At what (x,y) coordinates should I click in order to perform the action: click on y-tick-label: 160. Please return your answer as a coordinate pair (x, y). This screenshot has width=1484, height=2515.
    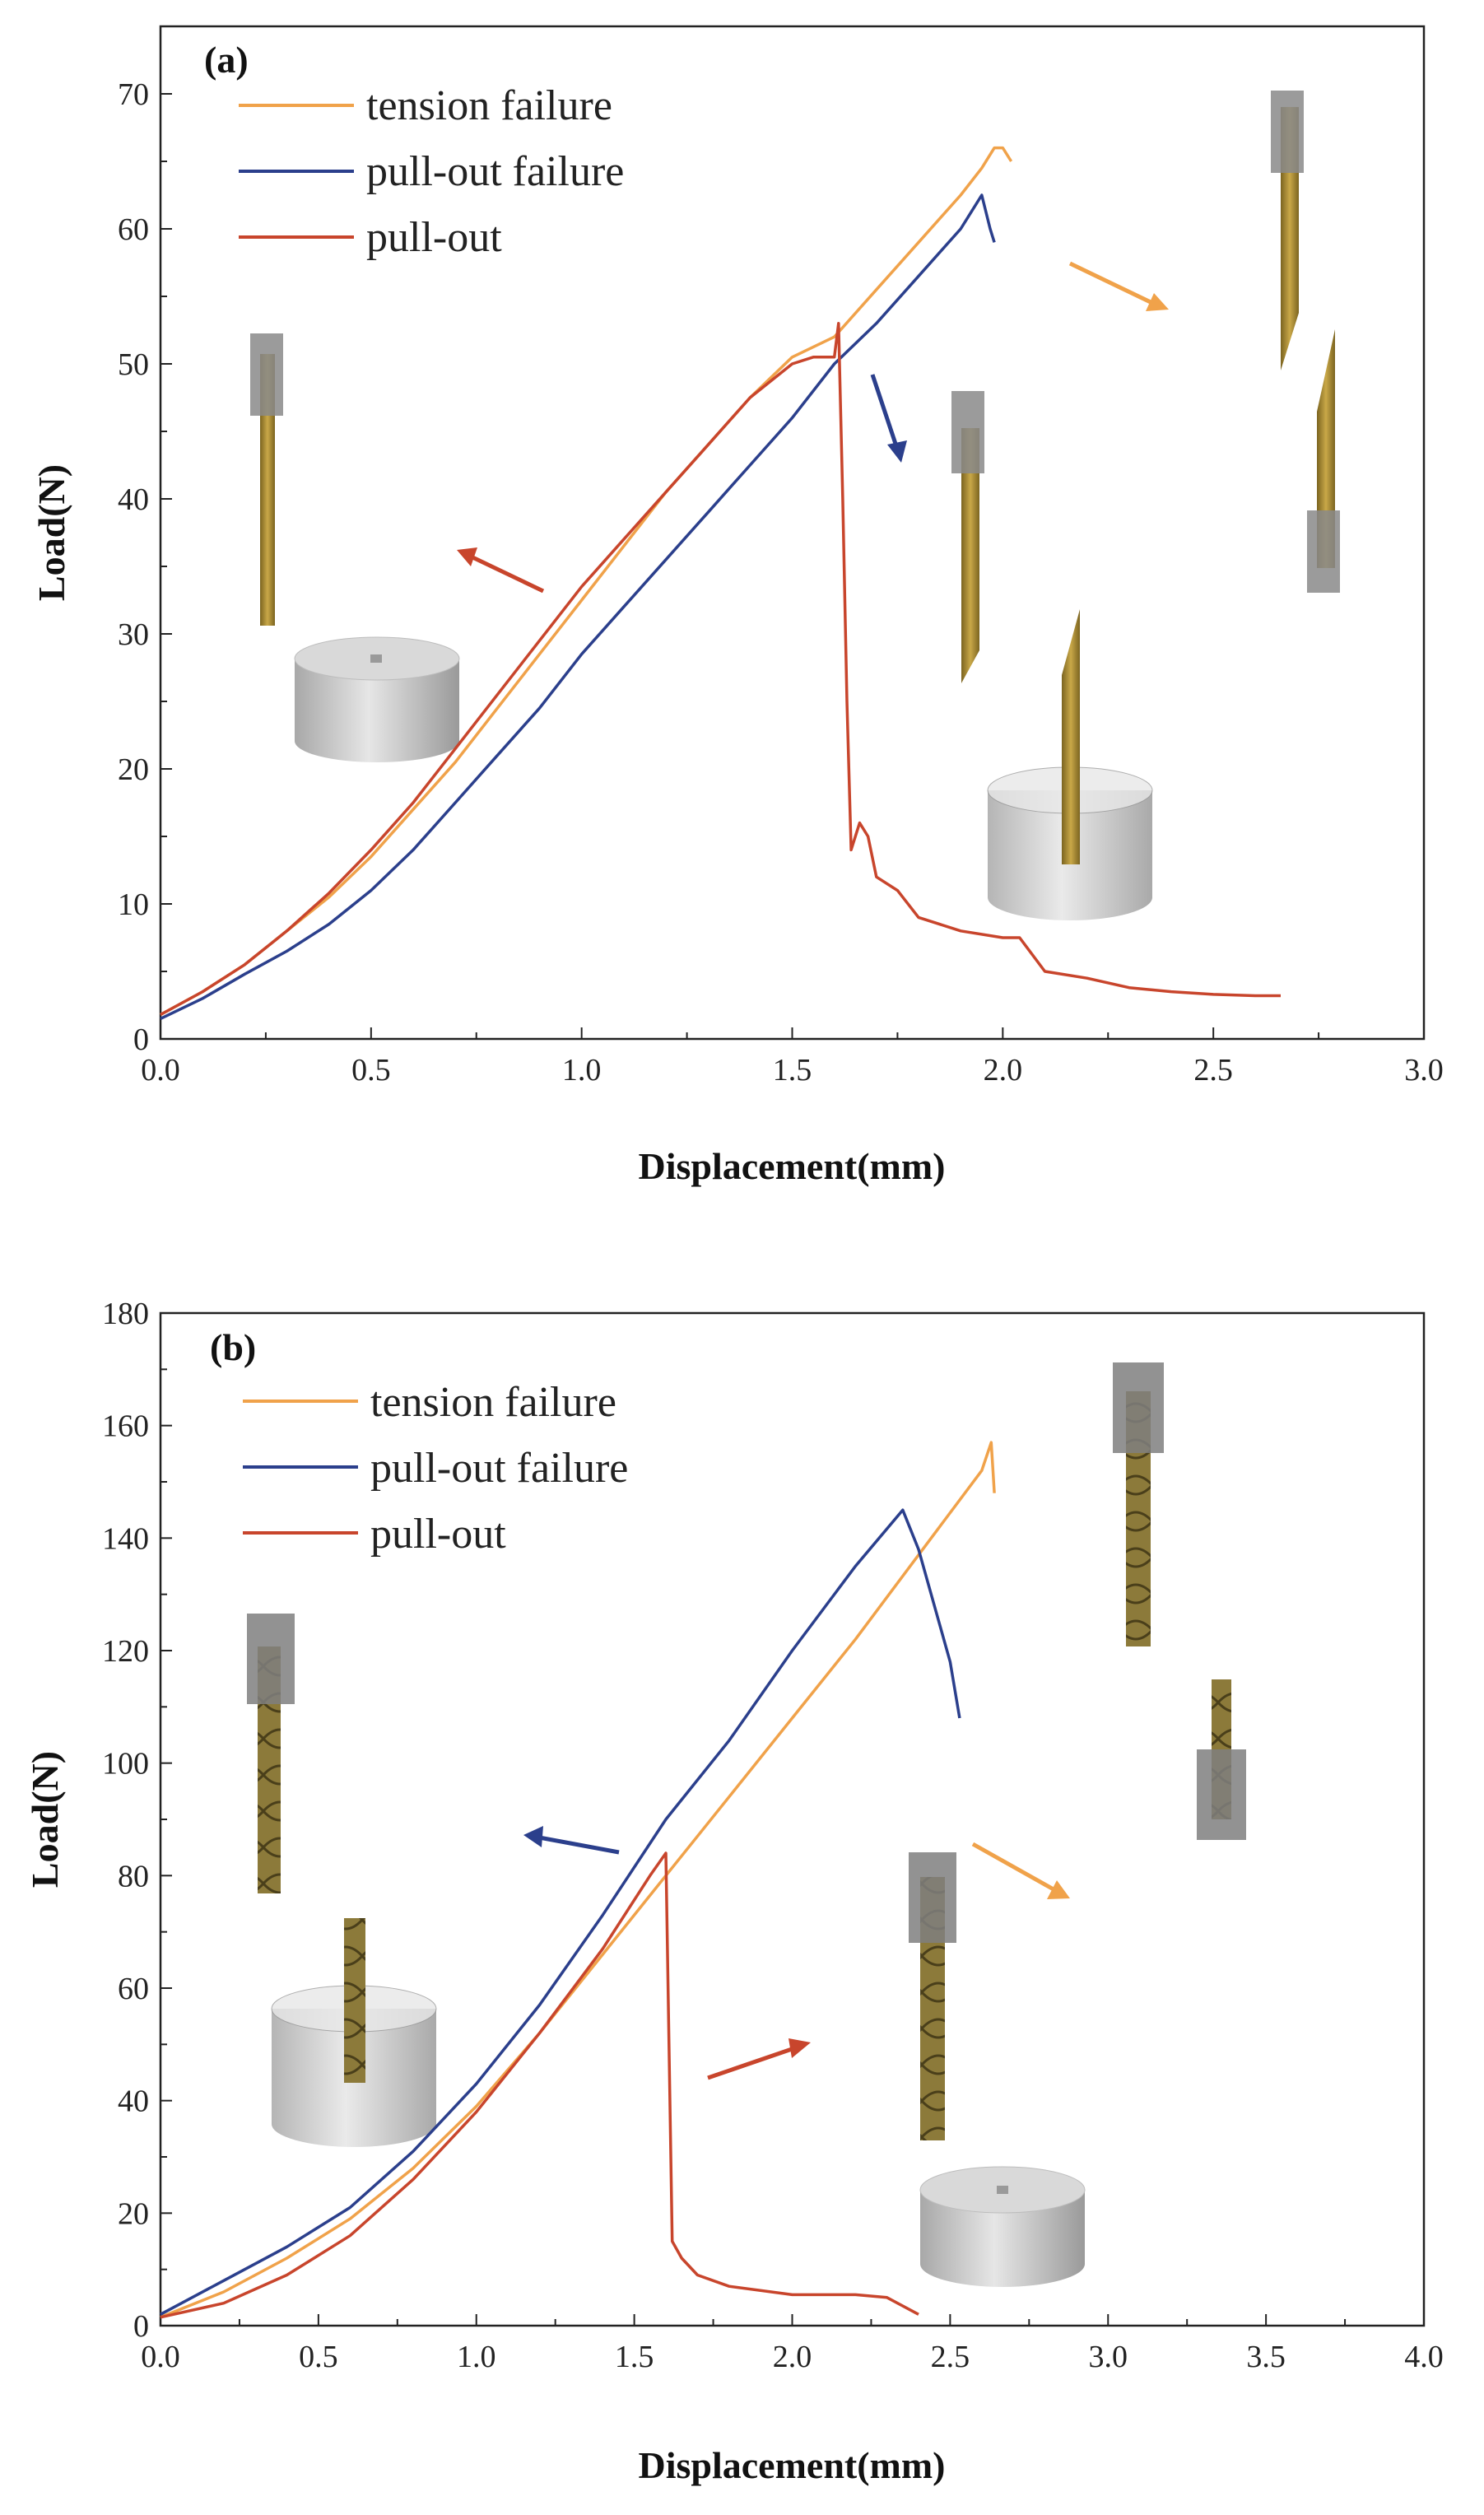
    Looking at the image, I should click on (126, 1427).